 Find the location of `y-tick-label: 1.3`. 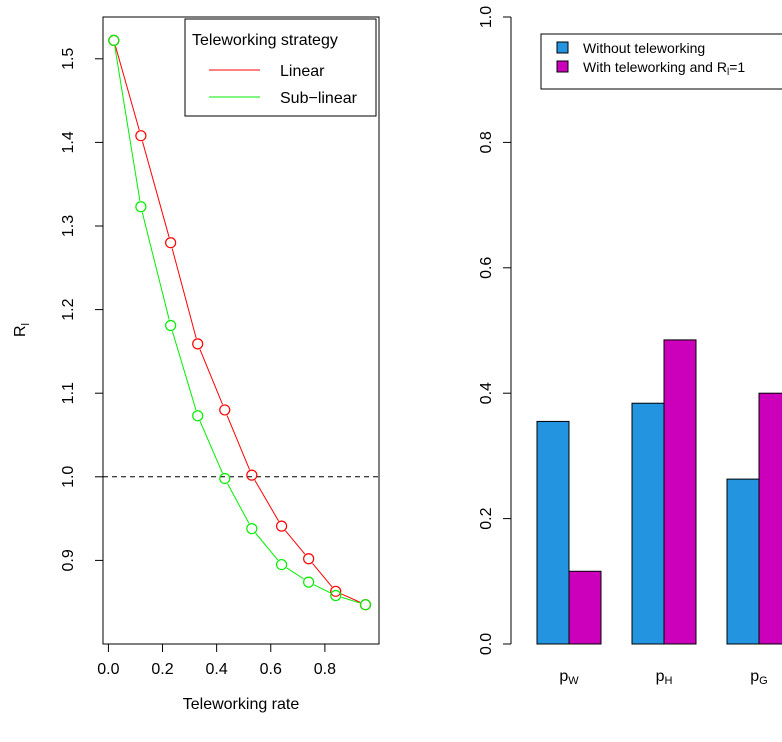

y-tick-label: 1.3 is located at coordinates (68, 226).